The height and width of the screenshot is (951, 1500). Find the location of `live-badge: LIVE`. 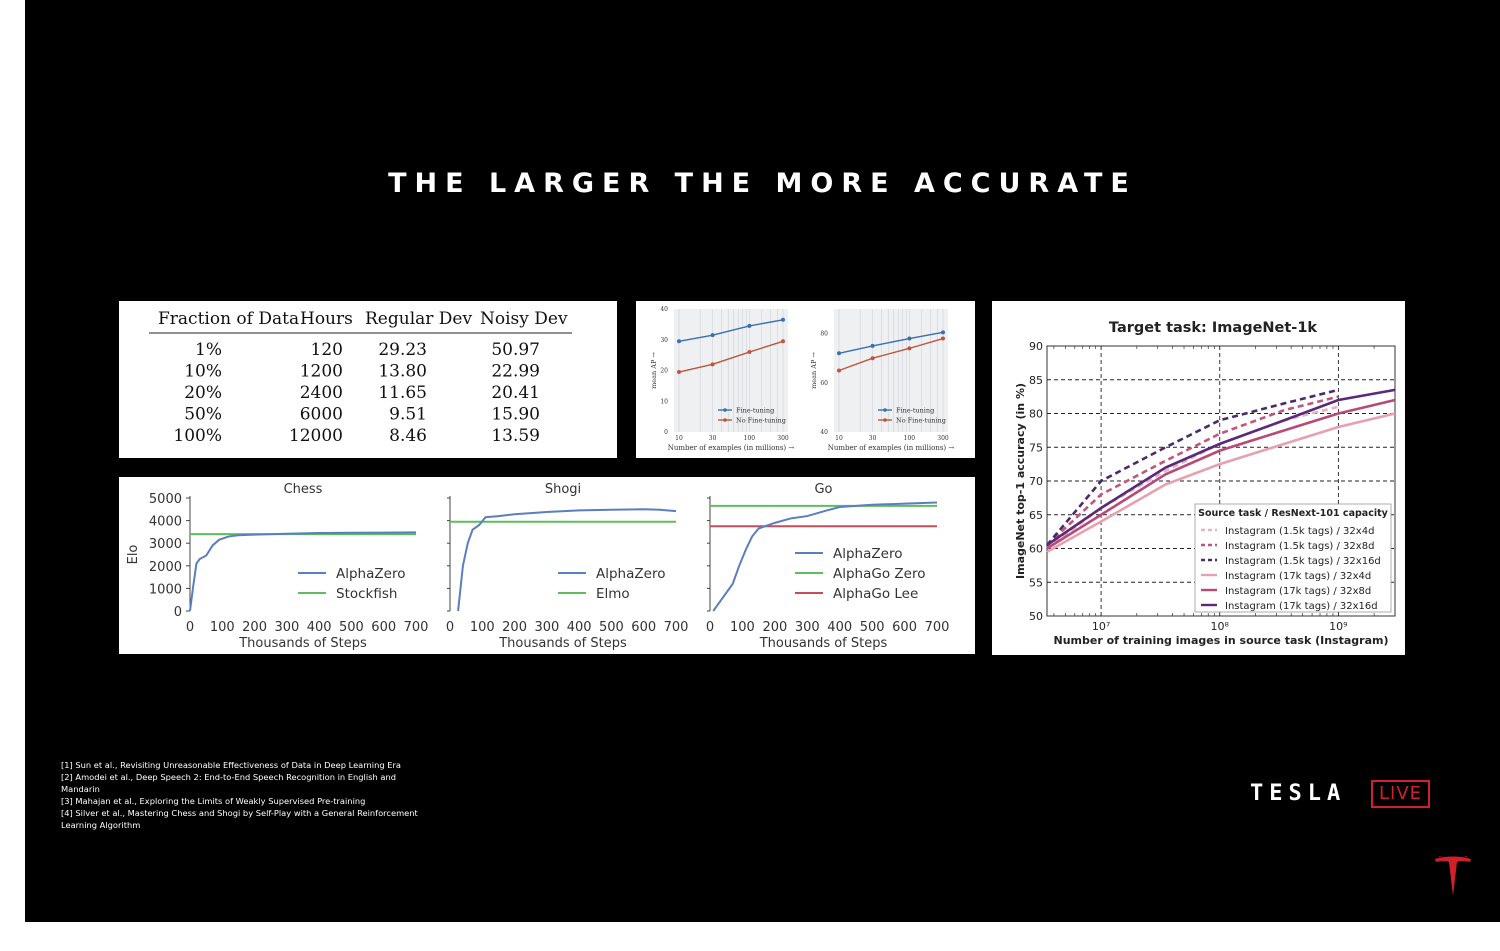

live-badge: LIVE is located at coordinates (1401, 794).